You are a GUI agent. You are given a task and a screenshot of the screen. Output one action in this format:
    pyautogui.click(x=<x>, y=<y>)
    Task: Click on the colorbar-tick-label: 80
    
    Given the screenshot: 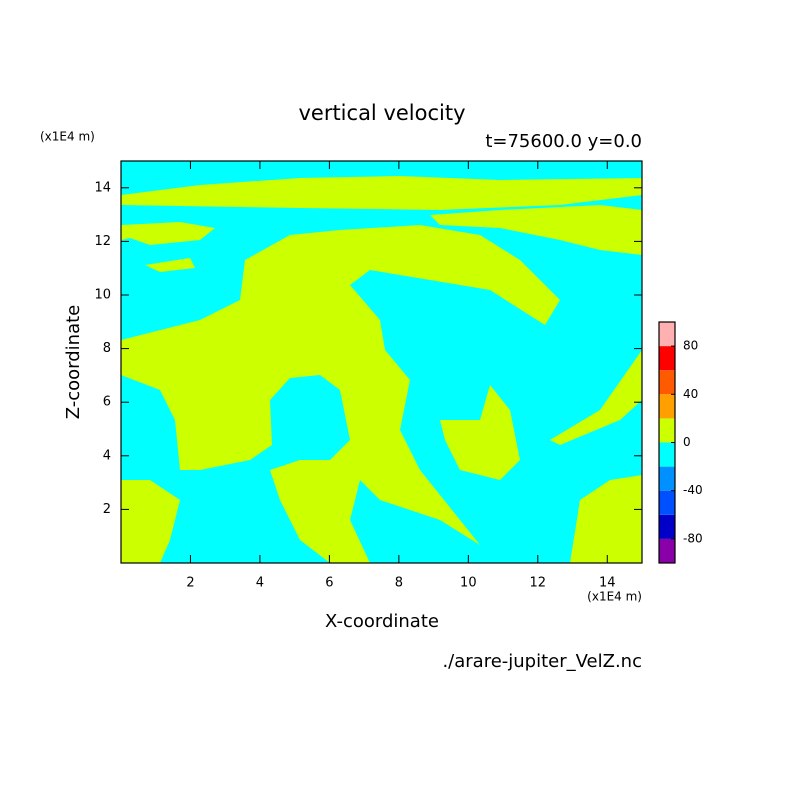 What is the action you would take?
    pyautogui.click(x=690, y=346)
    